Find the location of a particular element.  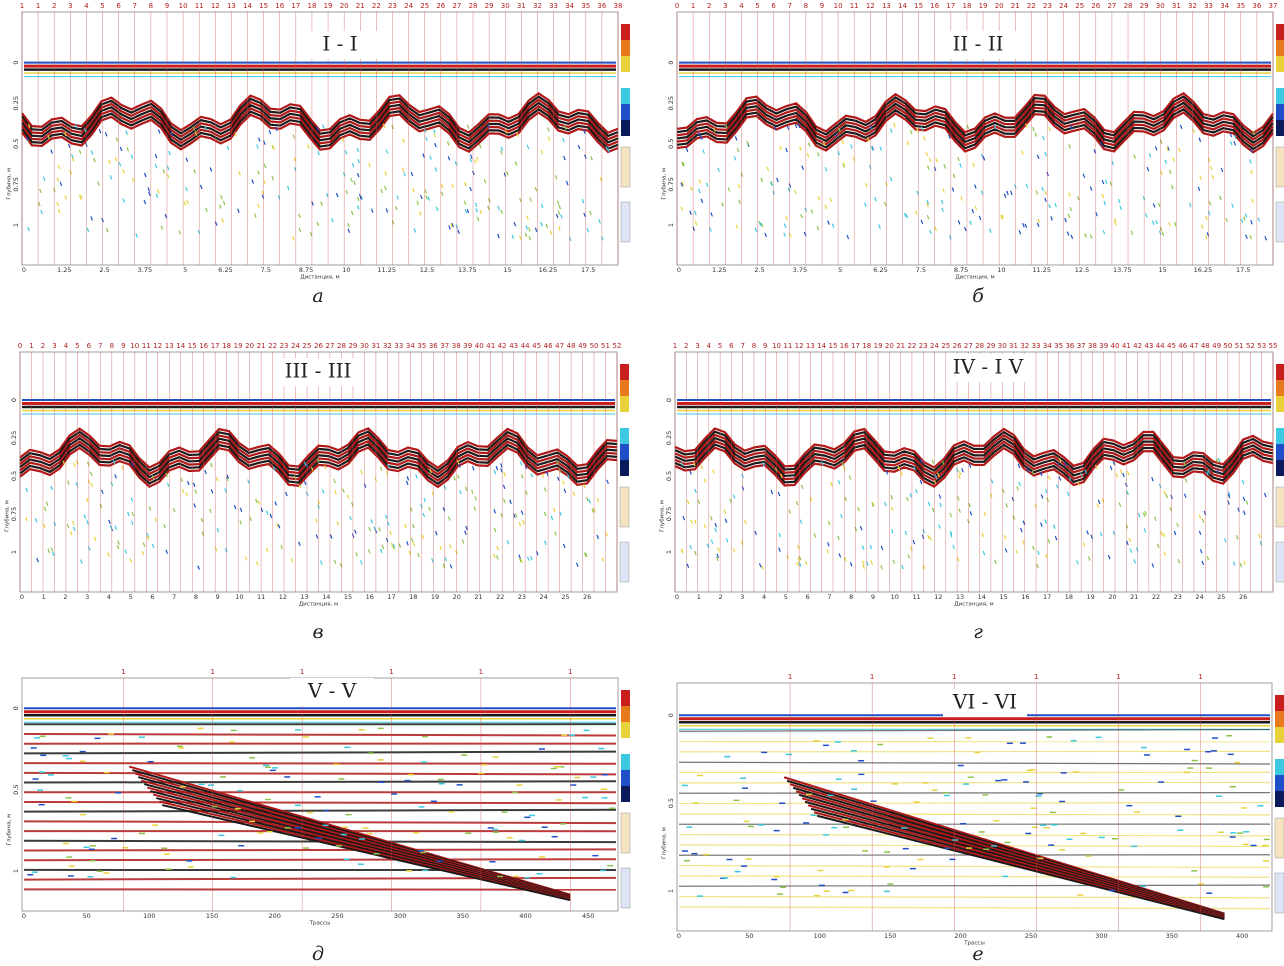

legend-box is located at coordinates (624, 507).